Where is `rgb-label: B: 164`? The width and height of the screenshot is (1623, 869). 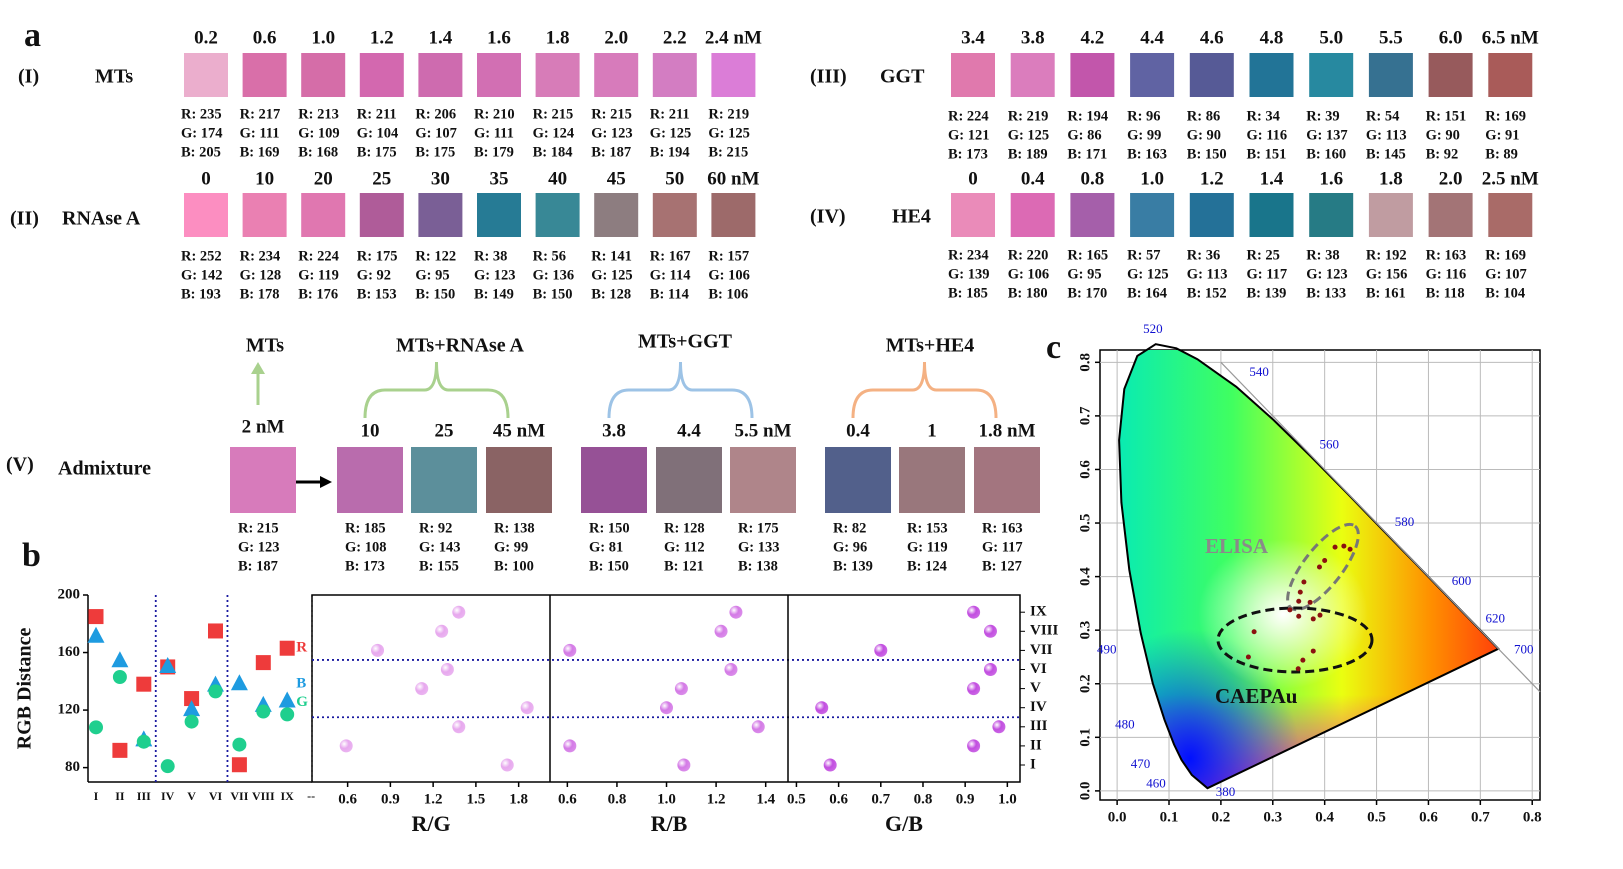 rgb-label: B: 164 is located at coordinates (1147, 293).